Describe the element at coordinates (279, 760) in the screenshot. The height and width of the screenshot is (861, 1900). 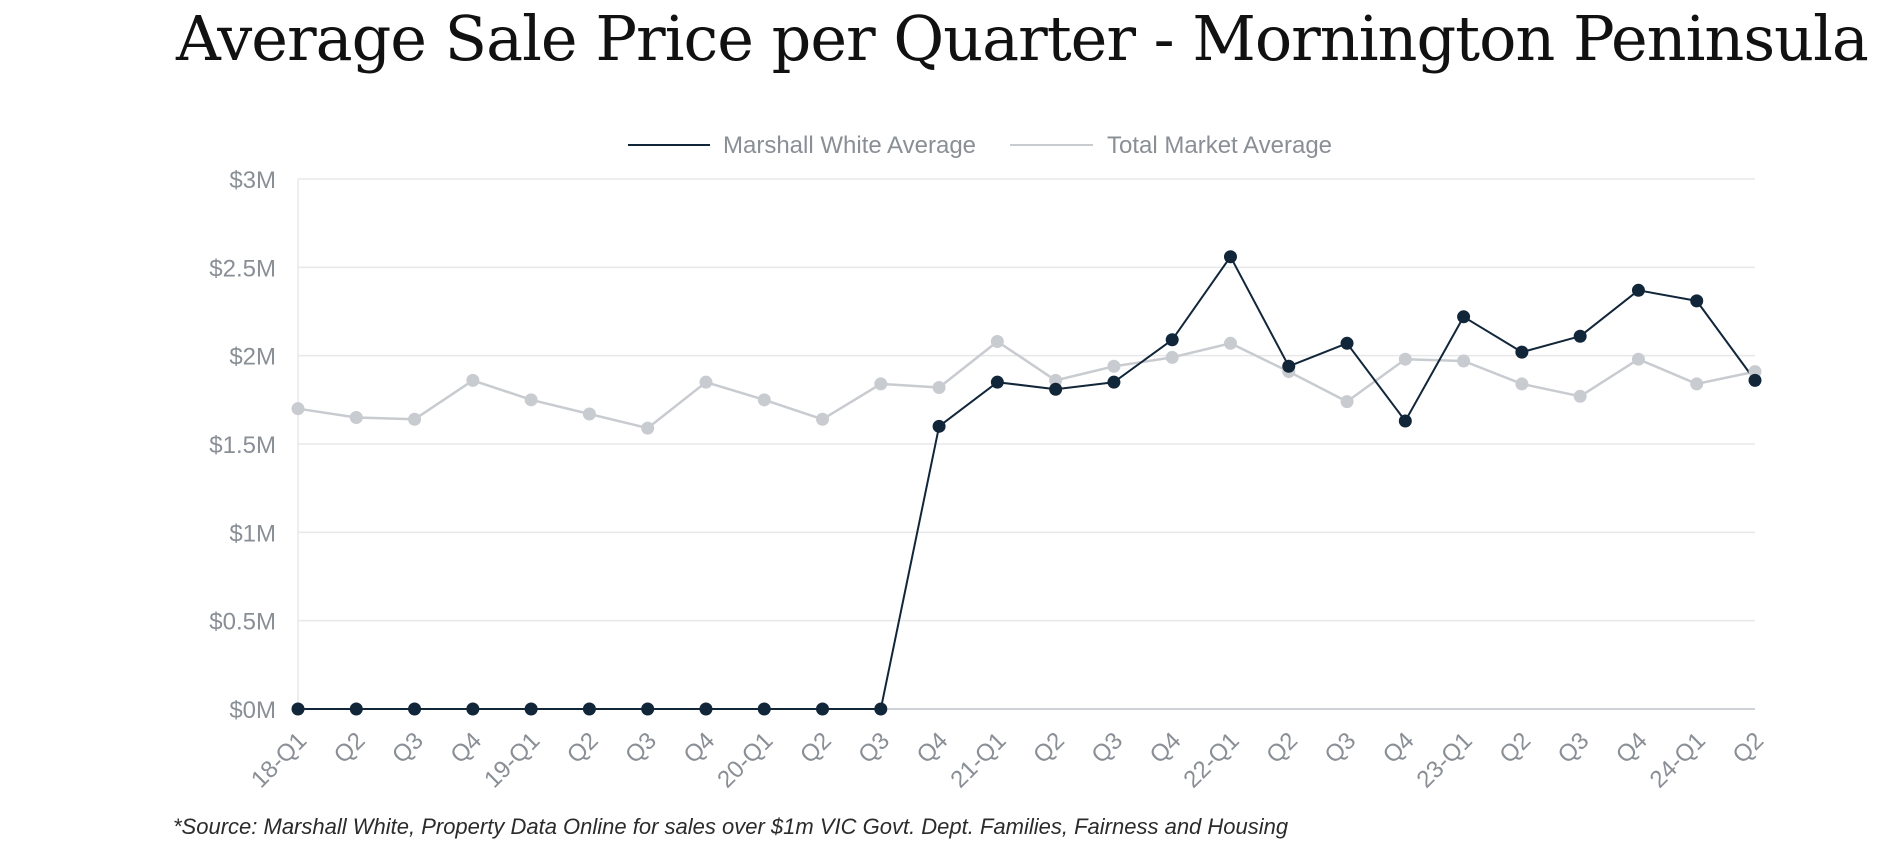
I see `x-tick-label: 18-Q1` at that location.